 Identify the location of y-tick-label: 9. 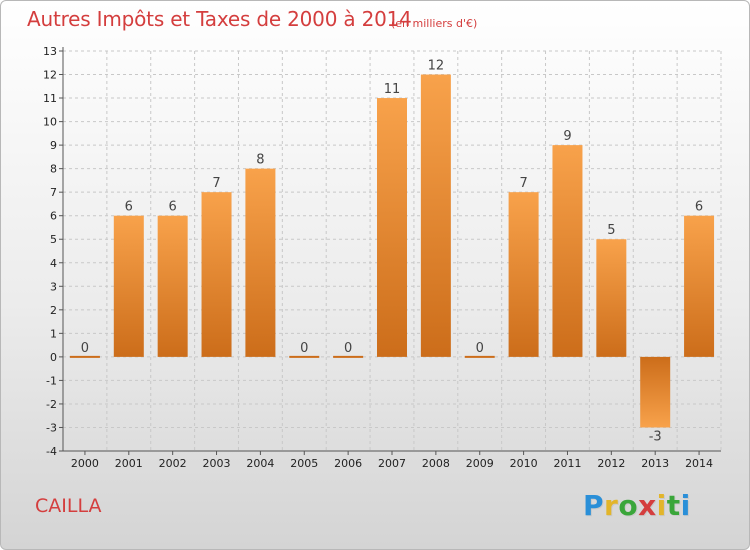
(53, 145).